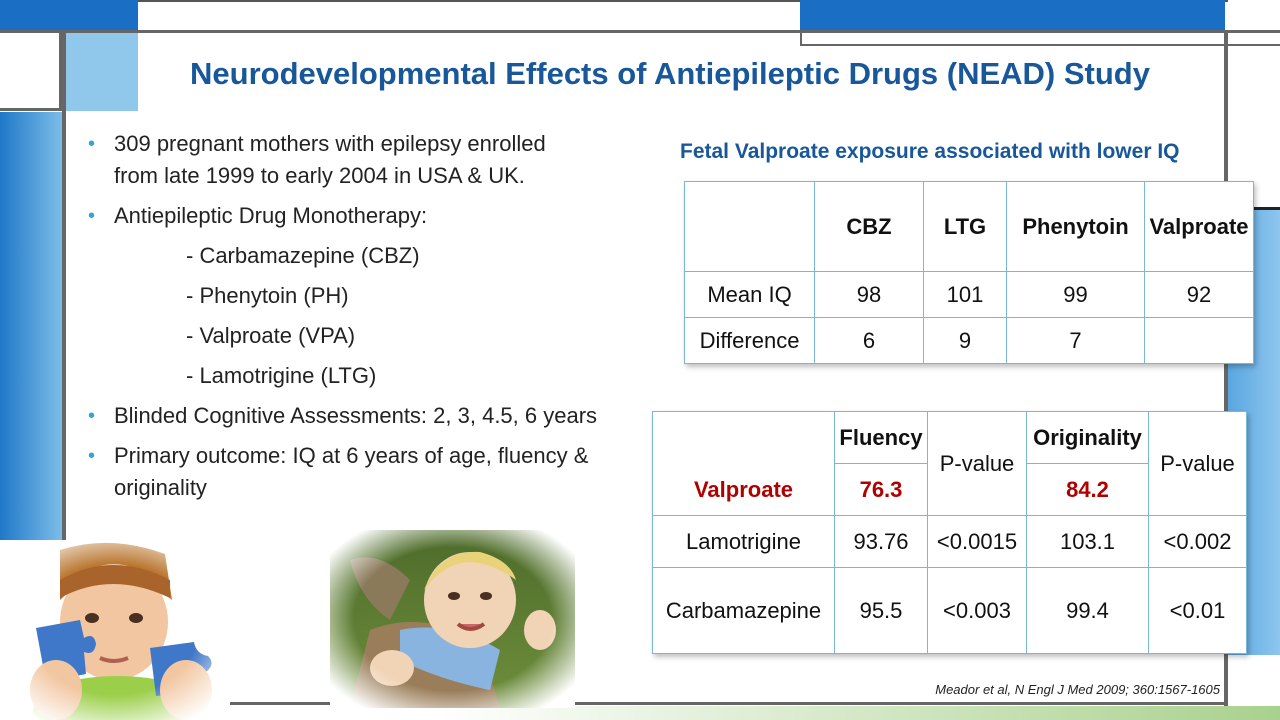 Image resolution: width=1280 pixels, height=720 pixels. Describe the element at coordinates (743, 610) in the screenshot. I see `row-label: Carbamazepine` at that location.